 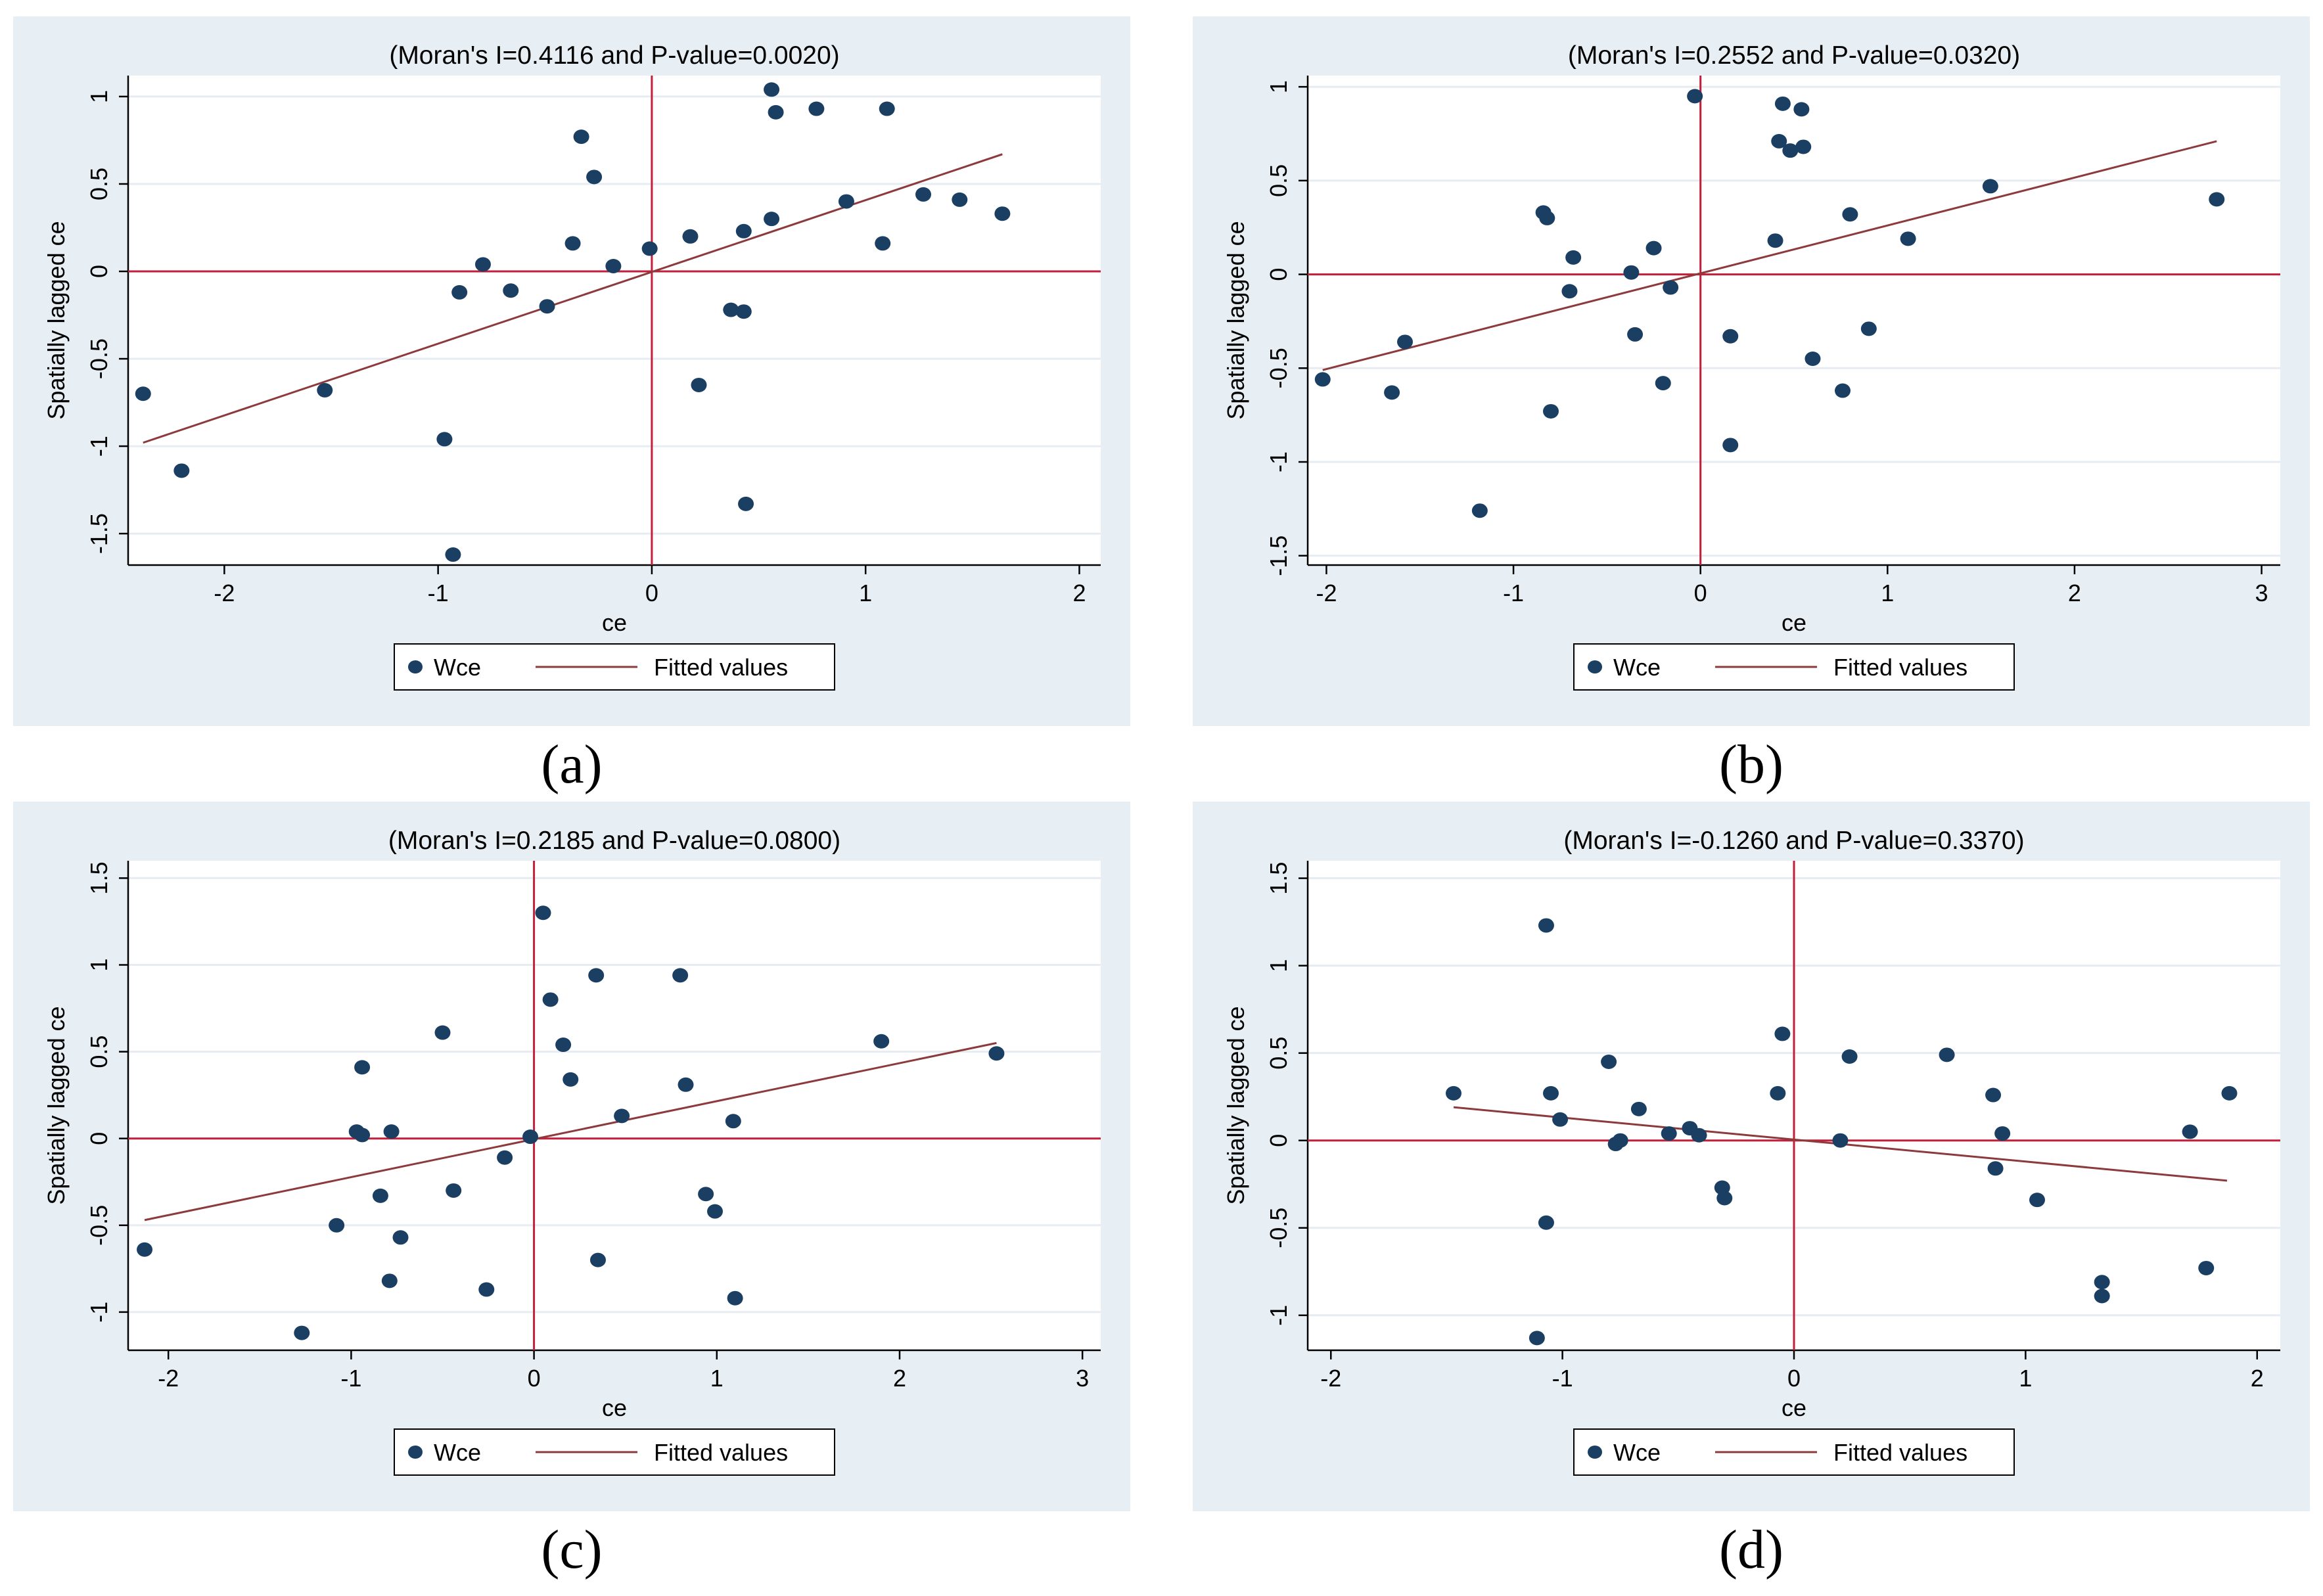 I want to click on y-tick-label: -1.5, so click(x=1278, y=556).